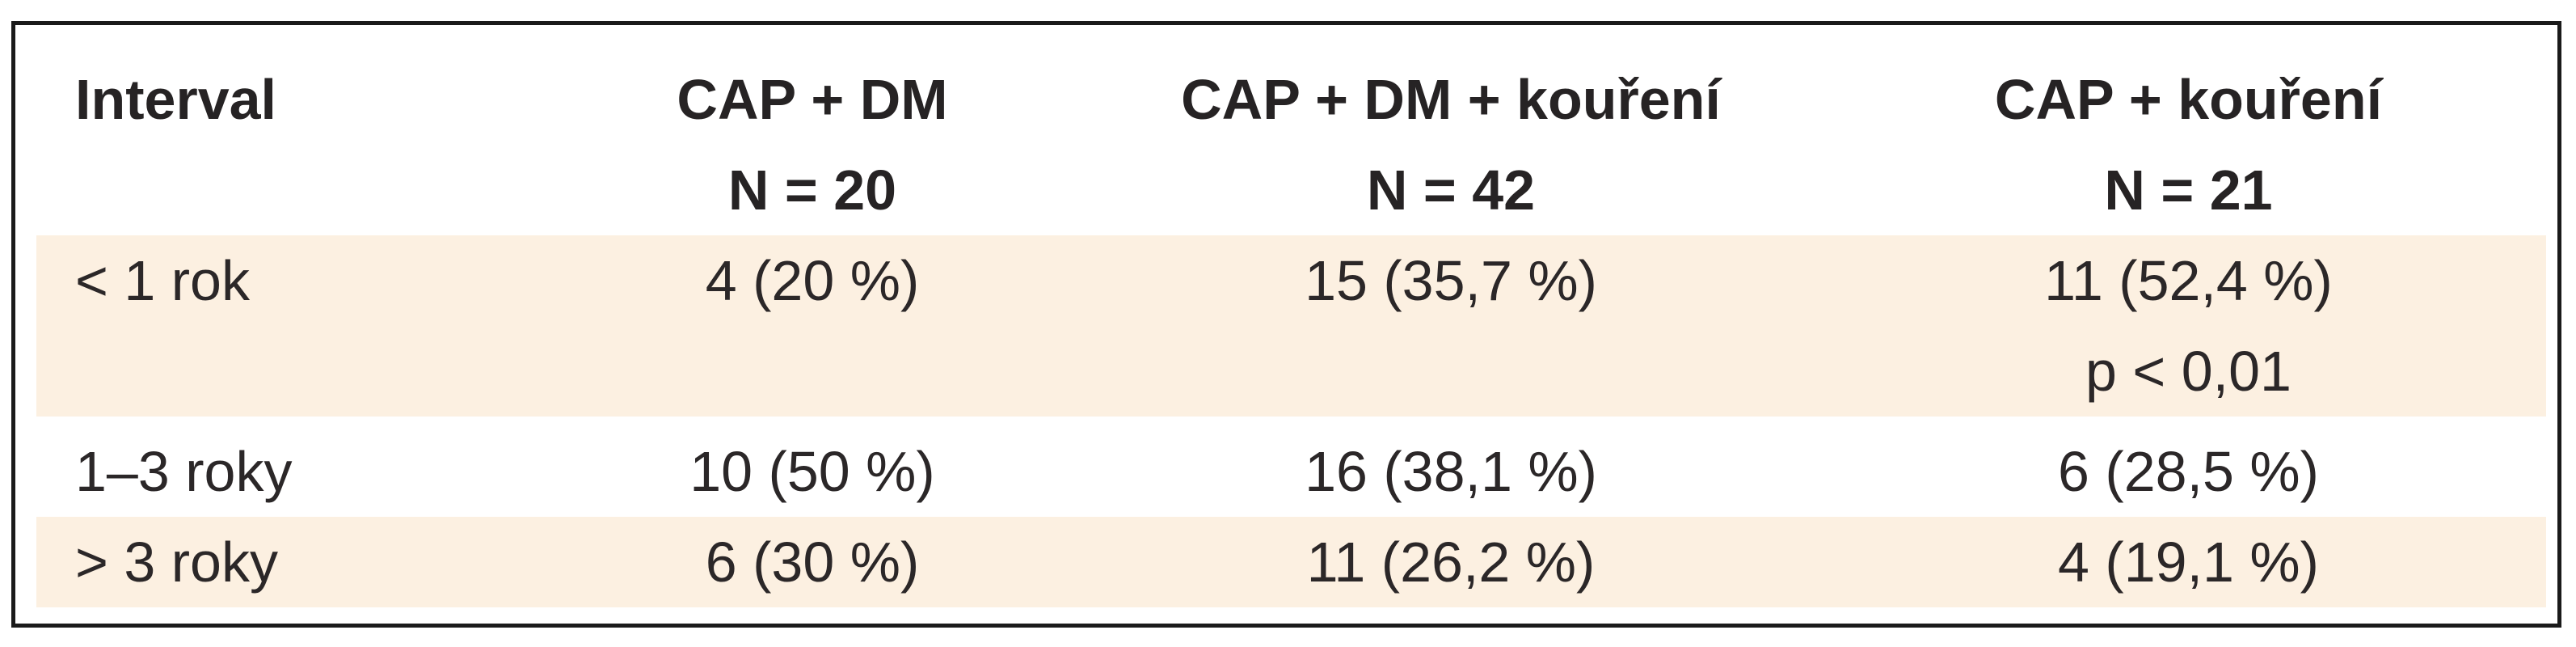 Image resolution: width=2576 pixels, height=647 pixels. Describe the element at coordinates (295, 326) in the screenshot. I see `cell-interval: < 1 rok` at that location.